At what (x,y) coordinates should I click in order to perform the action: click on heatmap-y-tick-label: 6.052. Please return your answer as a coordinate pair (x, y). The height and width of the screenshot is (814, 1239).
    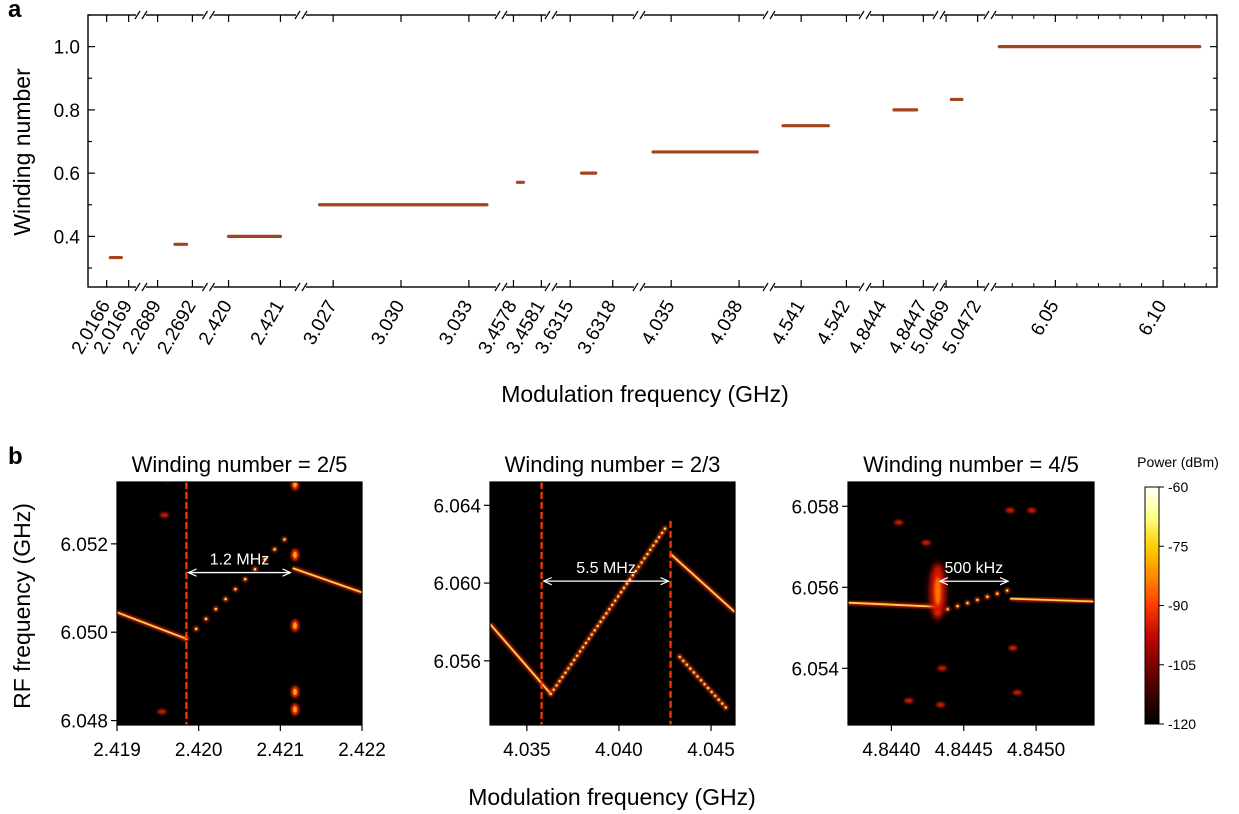
    Looking at the image, I should click on (84, 545).